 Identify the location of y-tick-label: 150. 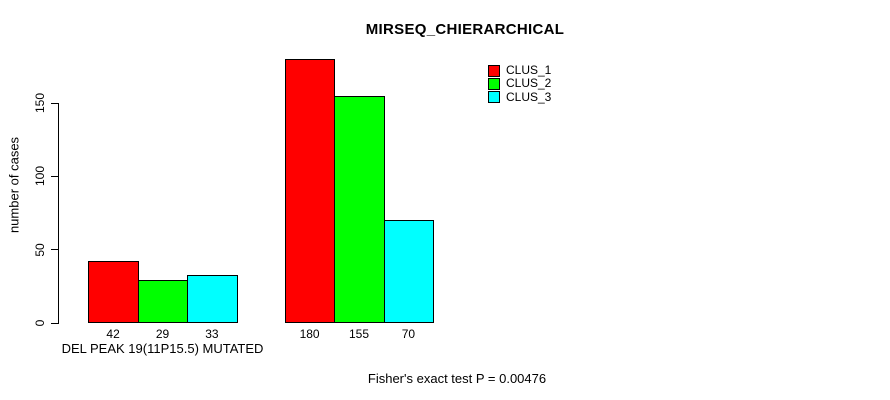
(40, 103).